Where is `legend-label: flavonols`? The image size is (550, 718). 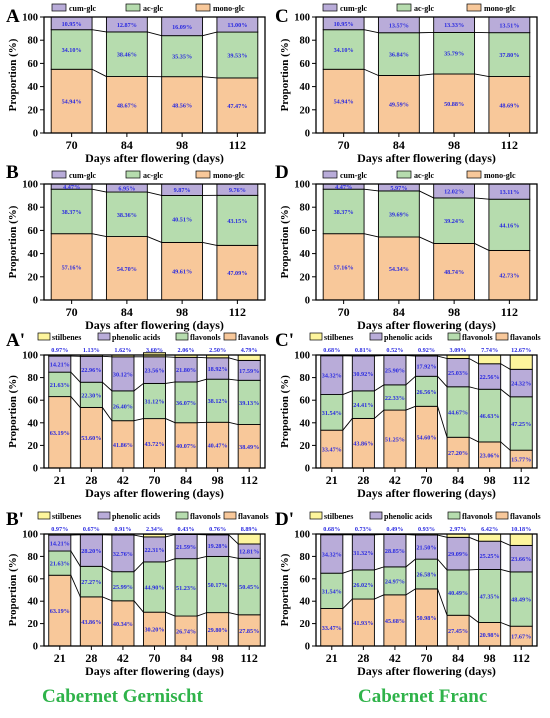
legend-label: flavonols is located at coordinates (205, 516).